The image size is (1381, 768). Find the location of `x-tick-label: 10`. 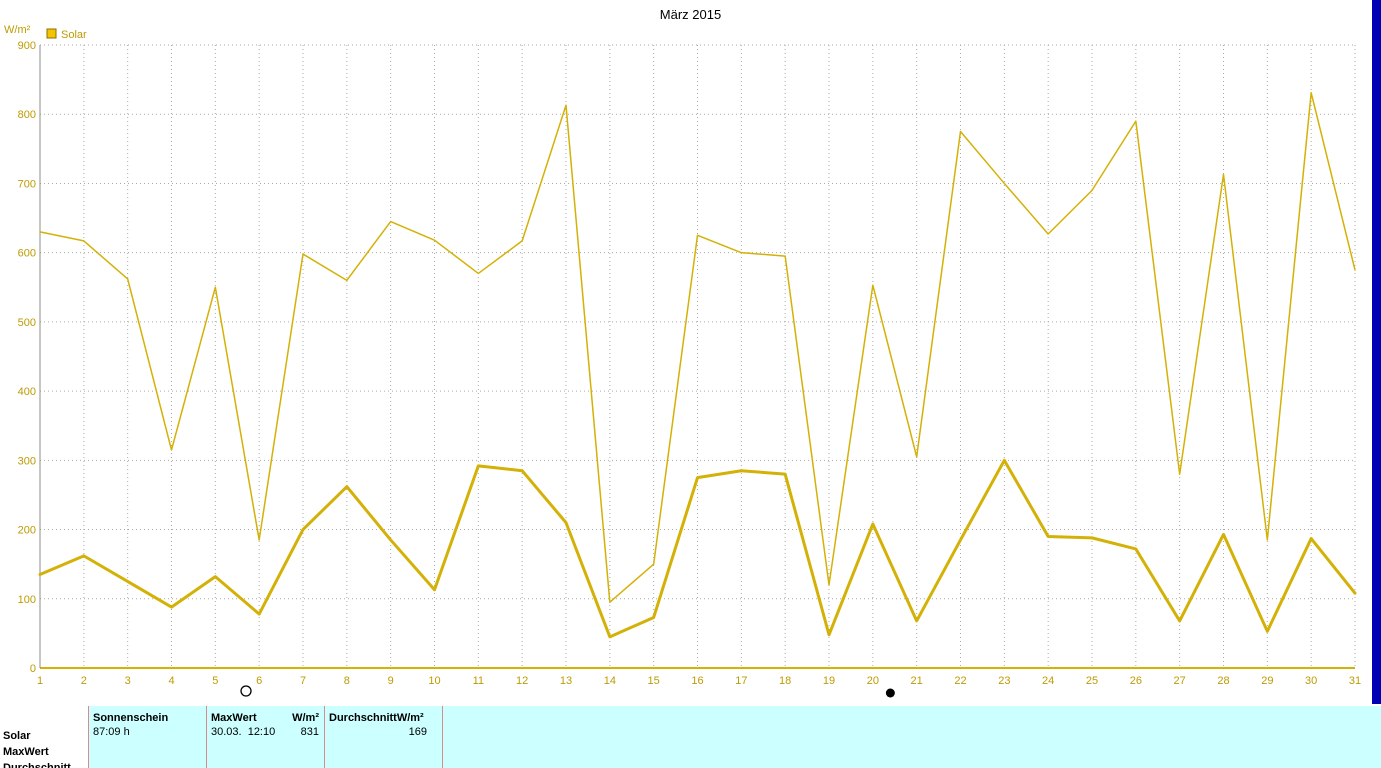

x-tick-label: 10 is located at coordinates (434, 681).